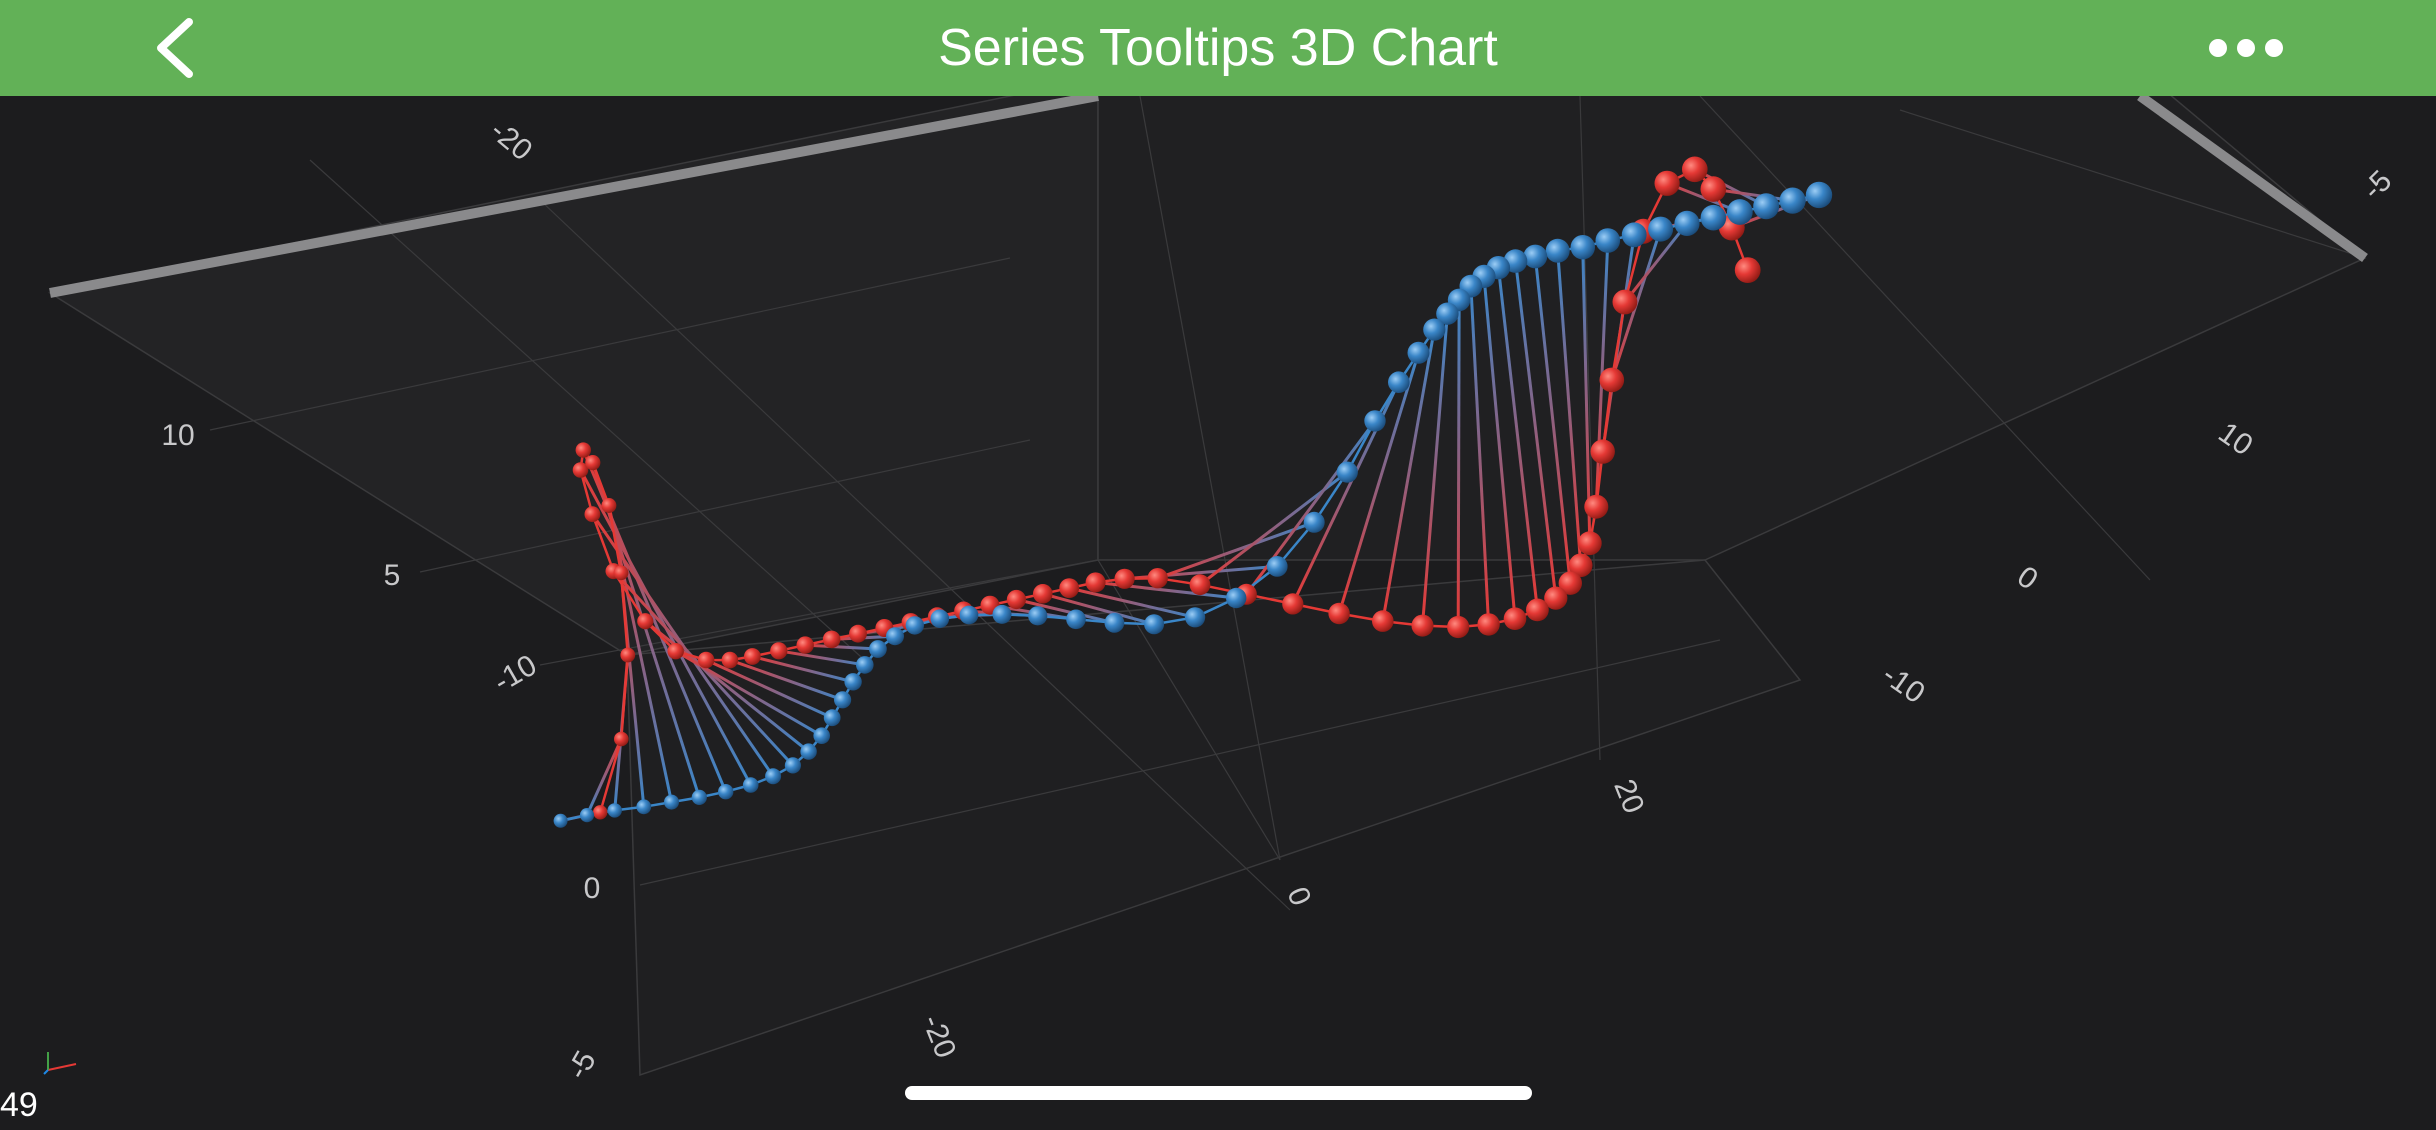  I want to click on back-button, so click(175, 48).